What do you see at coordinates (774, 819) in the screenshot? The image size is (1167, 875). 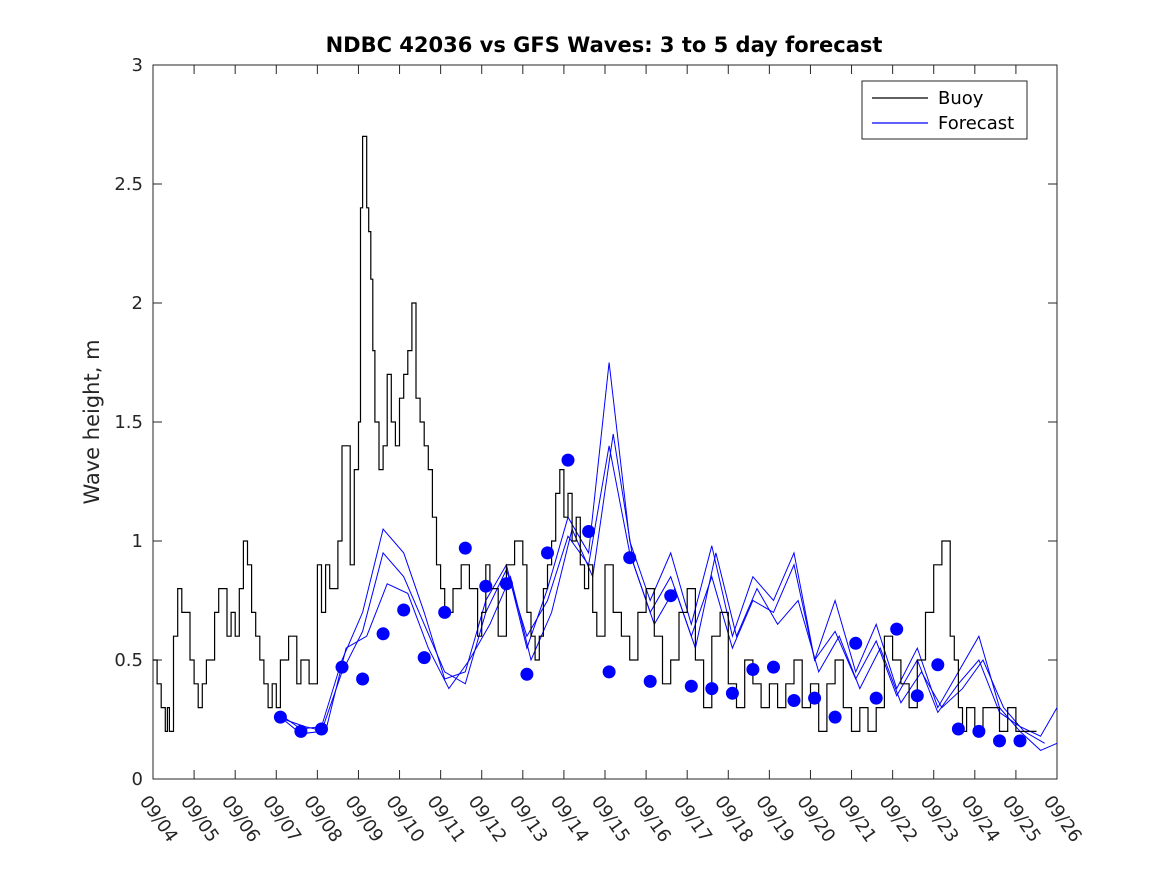 I see `x-tick-label: 09/19` at bounding box center [774, 819].